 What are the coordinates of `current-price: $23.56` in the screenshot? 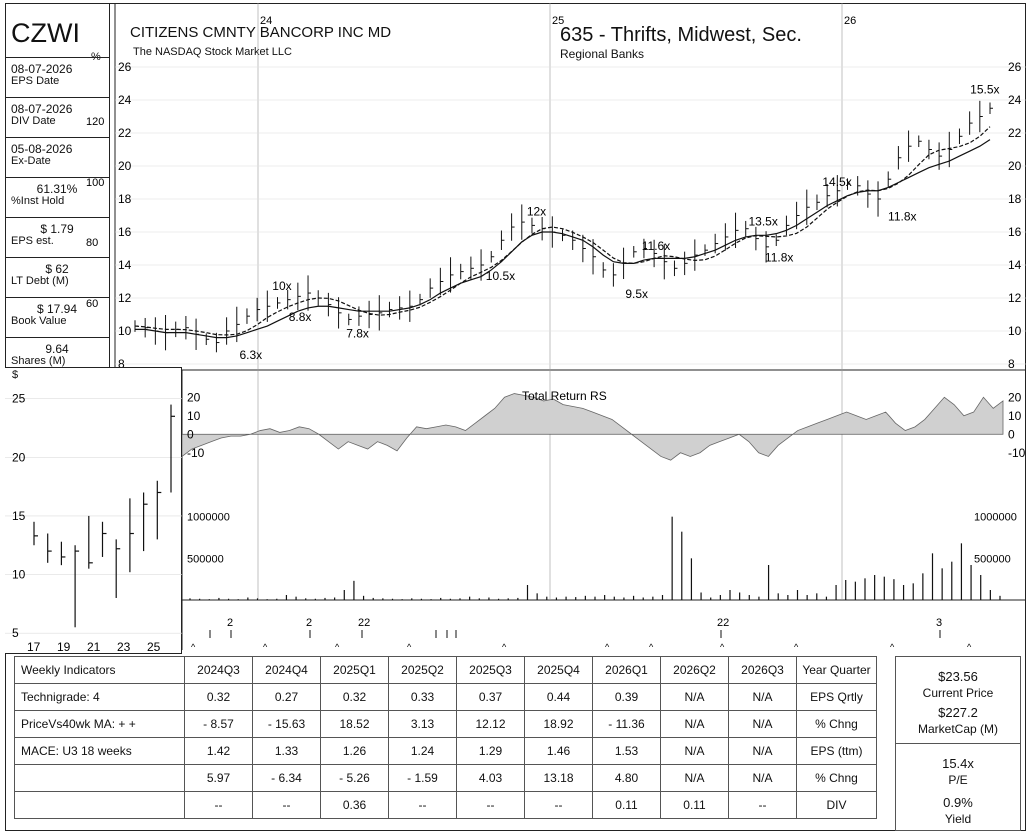 It's located at (958, 676).